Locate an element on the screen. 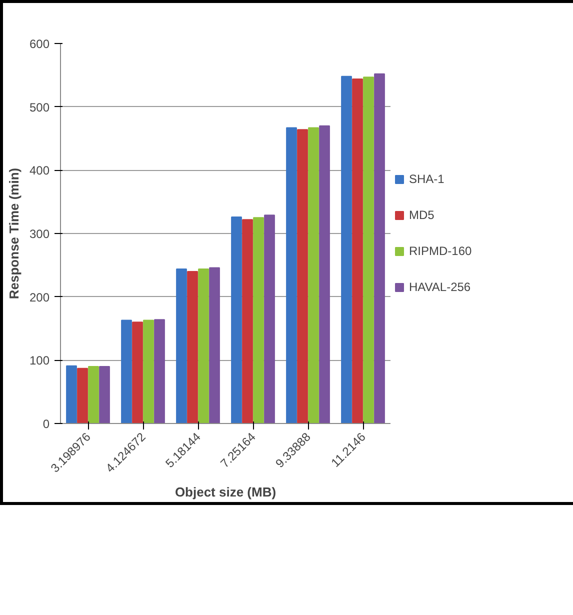  legend-label: SHA-1 is located at coordinates (426, 179).